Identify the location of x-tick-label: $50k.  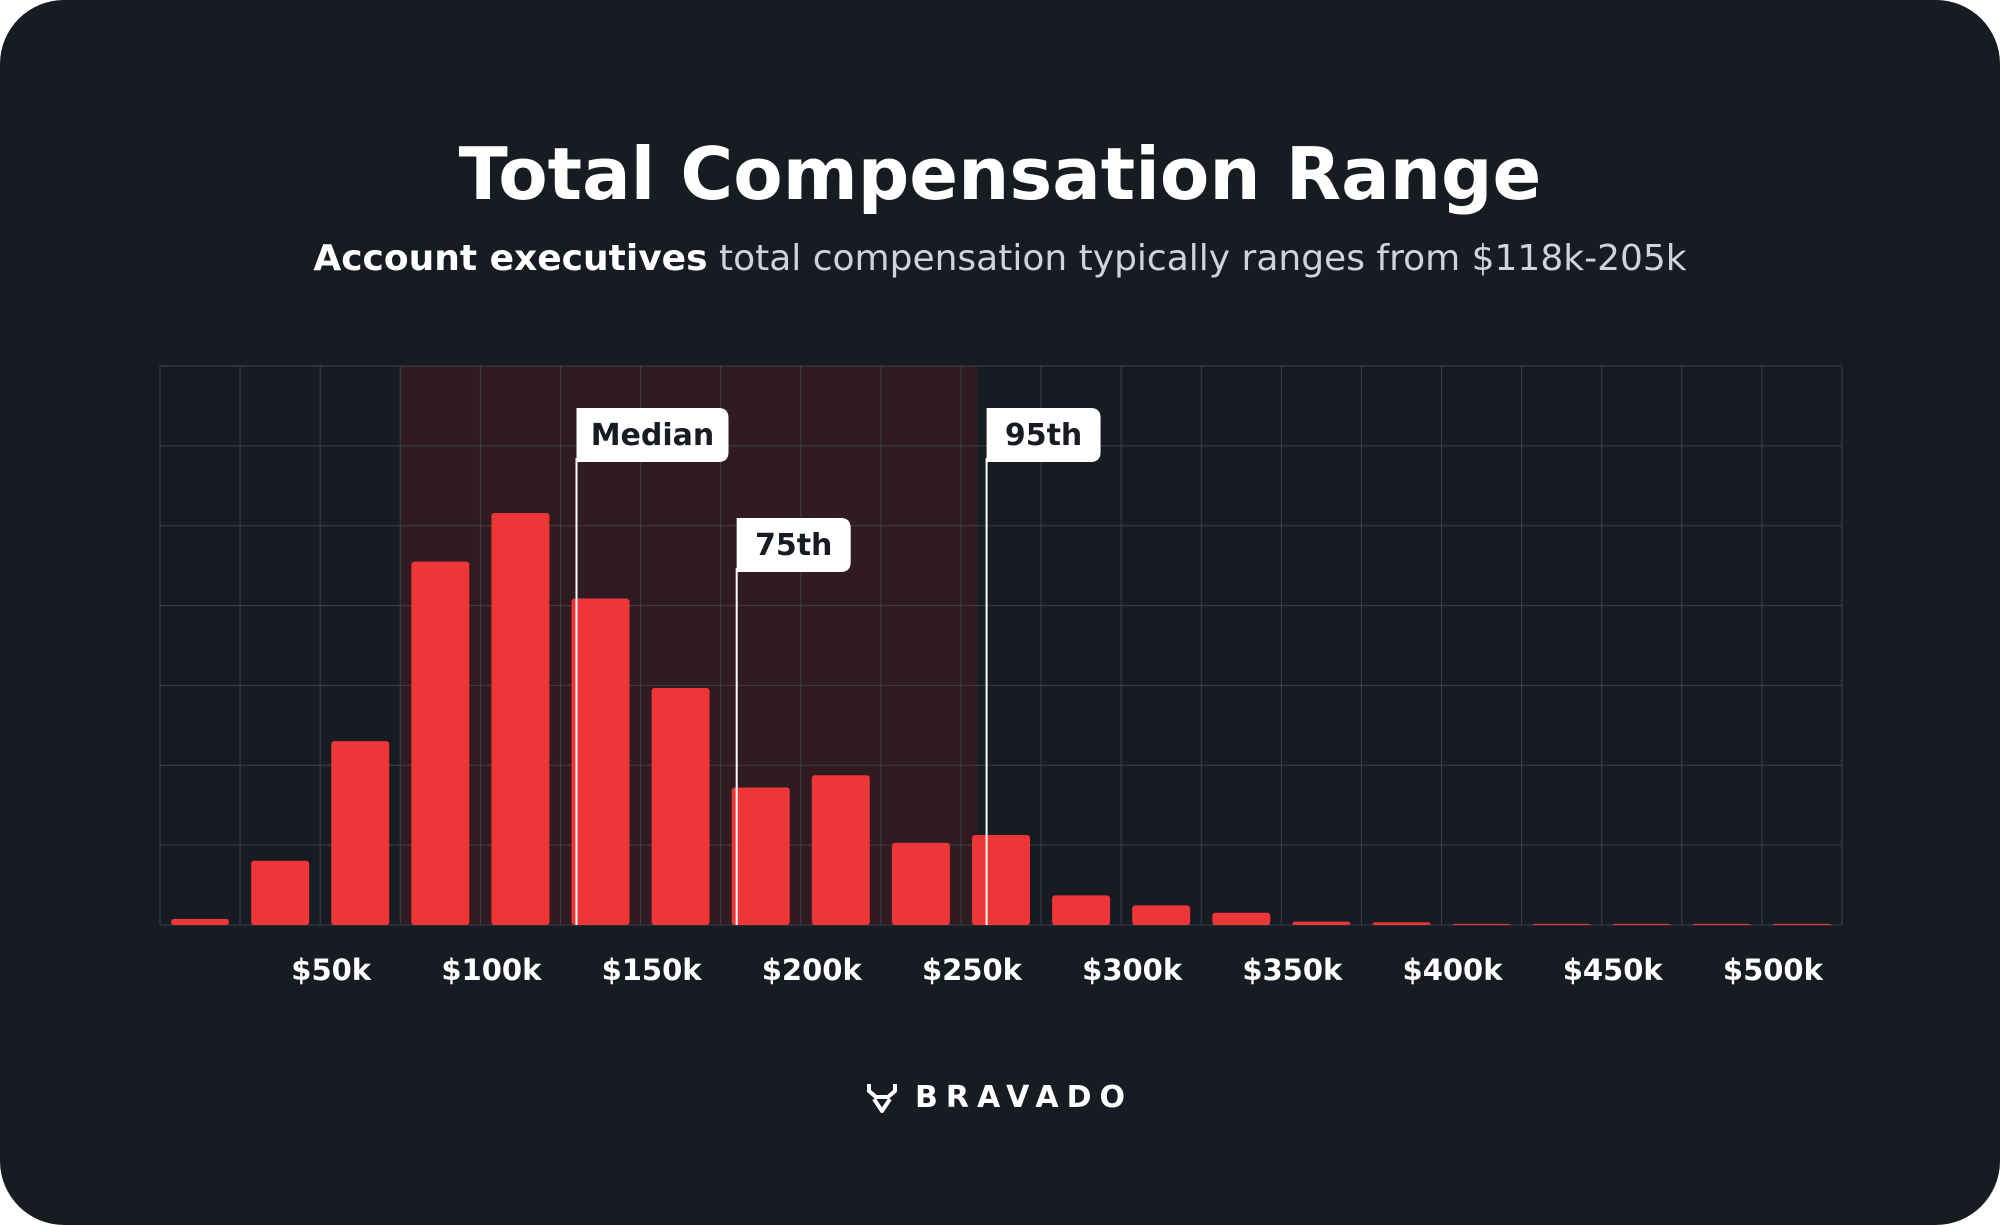
(331, 970).